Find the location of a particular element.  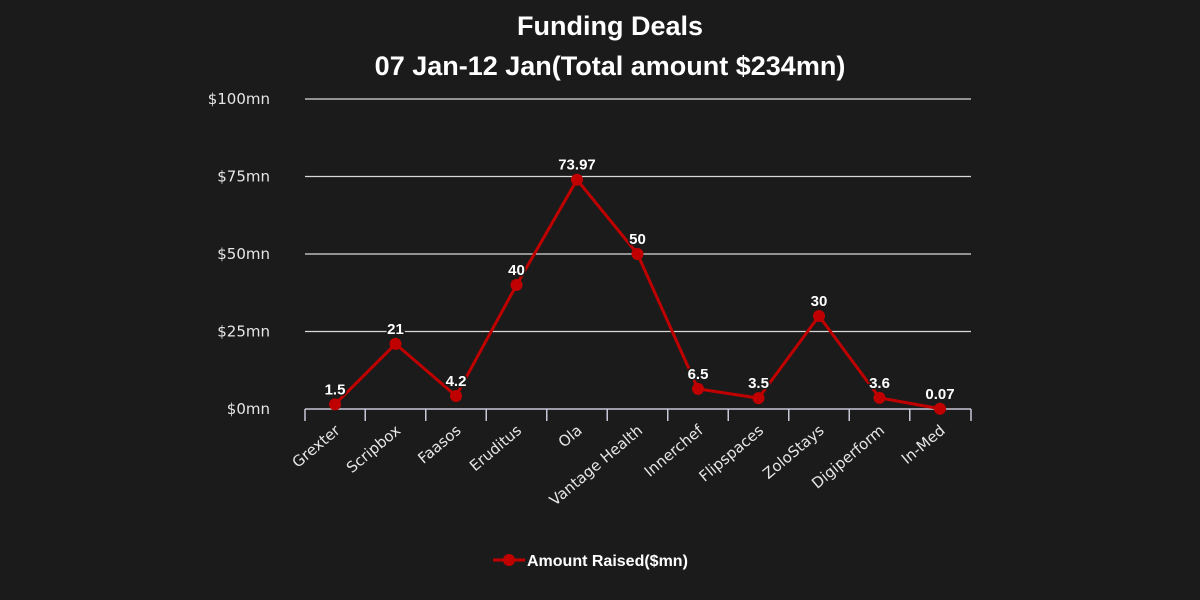

legend: Amount Raised($mn) is located at coordinates (590, 561).